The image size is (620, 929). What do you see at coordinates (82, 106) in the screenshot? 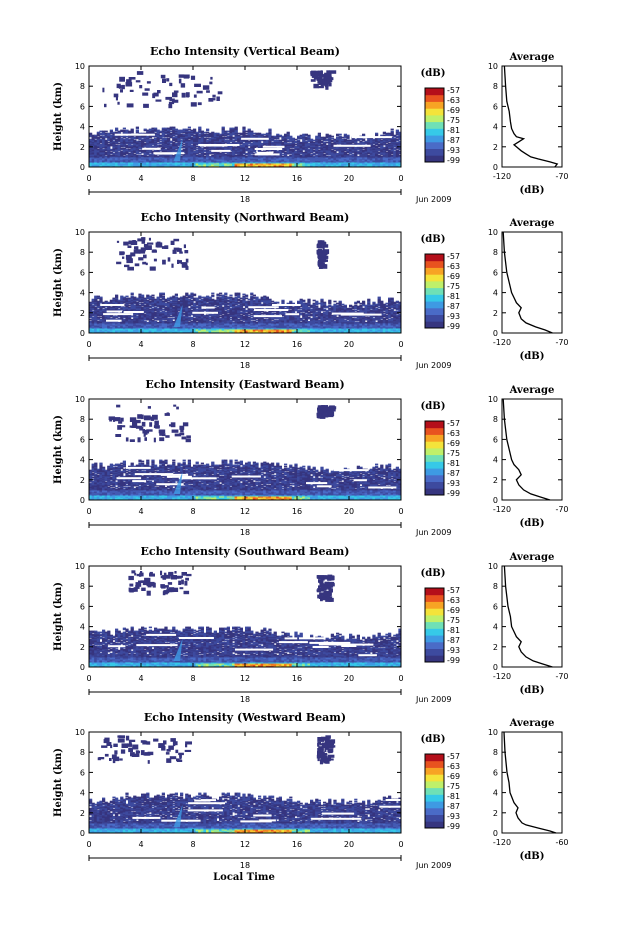
I see `y-tick-label: 6` at bounding box center [82, 106].